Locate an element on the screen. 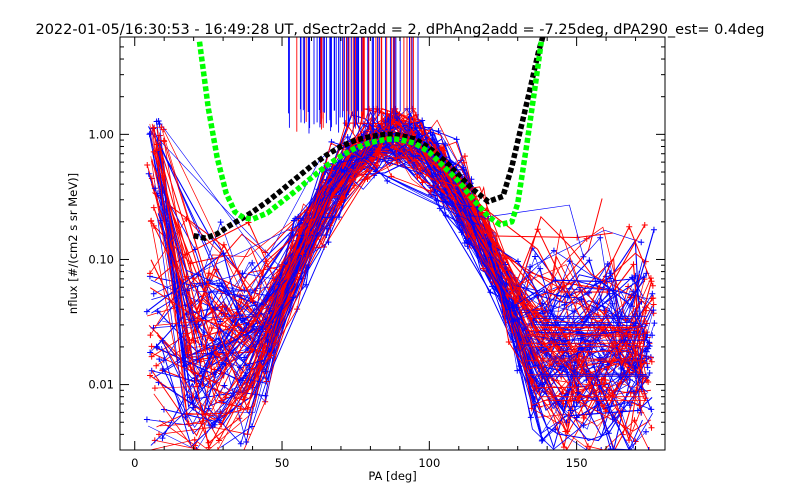  y-tick-label: 1.00 is located at coordinates (101, 134).